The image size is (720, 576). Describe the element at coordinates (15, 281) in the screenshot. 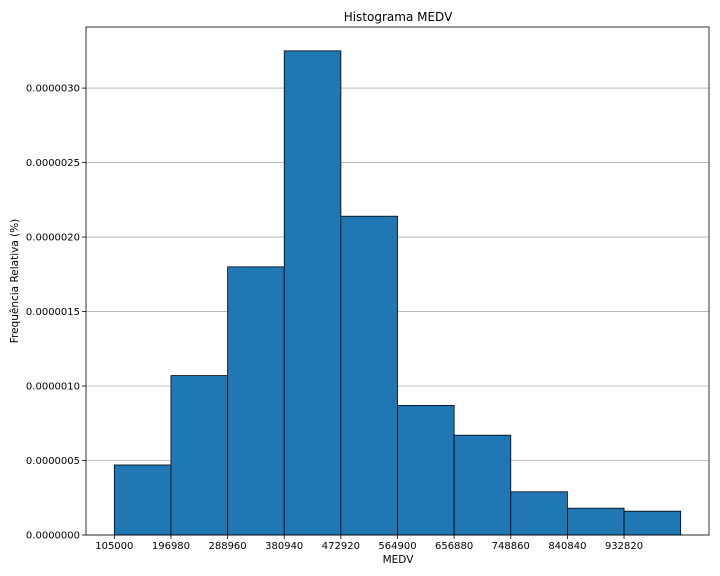

I see `y-axis-label: Frequência Relativa (%)` at that location.